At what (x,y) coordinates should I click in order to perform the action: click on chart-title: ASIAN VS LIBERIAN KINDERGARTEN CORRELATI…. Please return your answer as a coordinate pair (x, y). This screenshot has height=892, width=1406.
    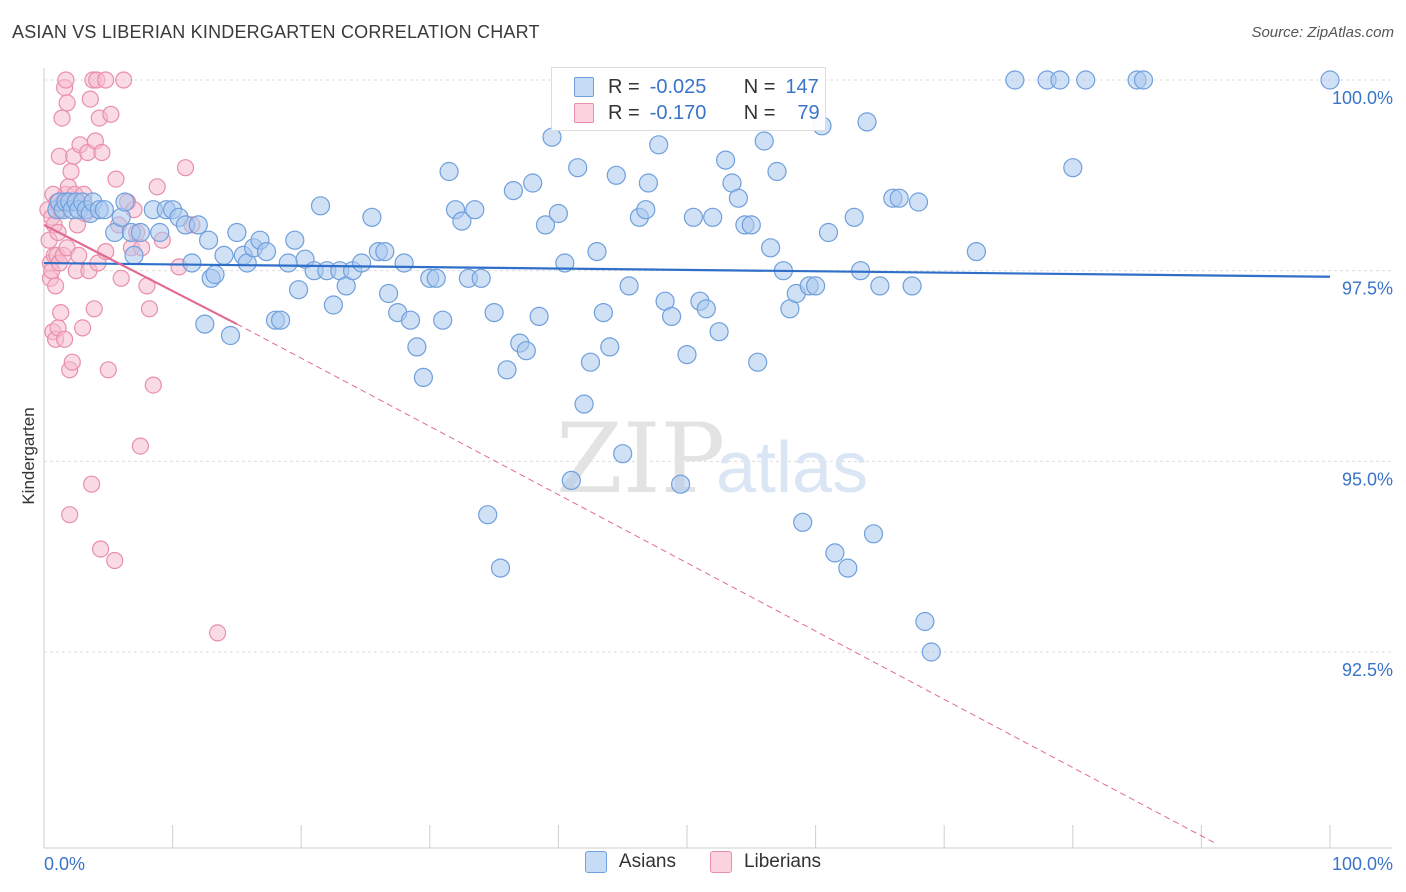
    Looking at the image, I should click on (276, 32).